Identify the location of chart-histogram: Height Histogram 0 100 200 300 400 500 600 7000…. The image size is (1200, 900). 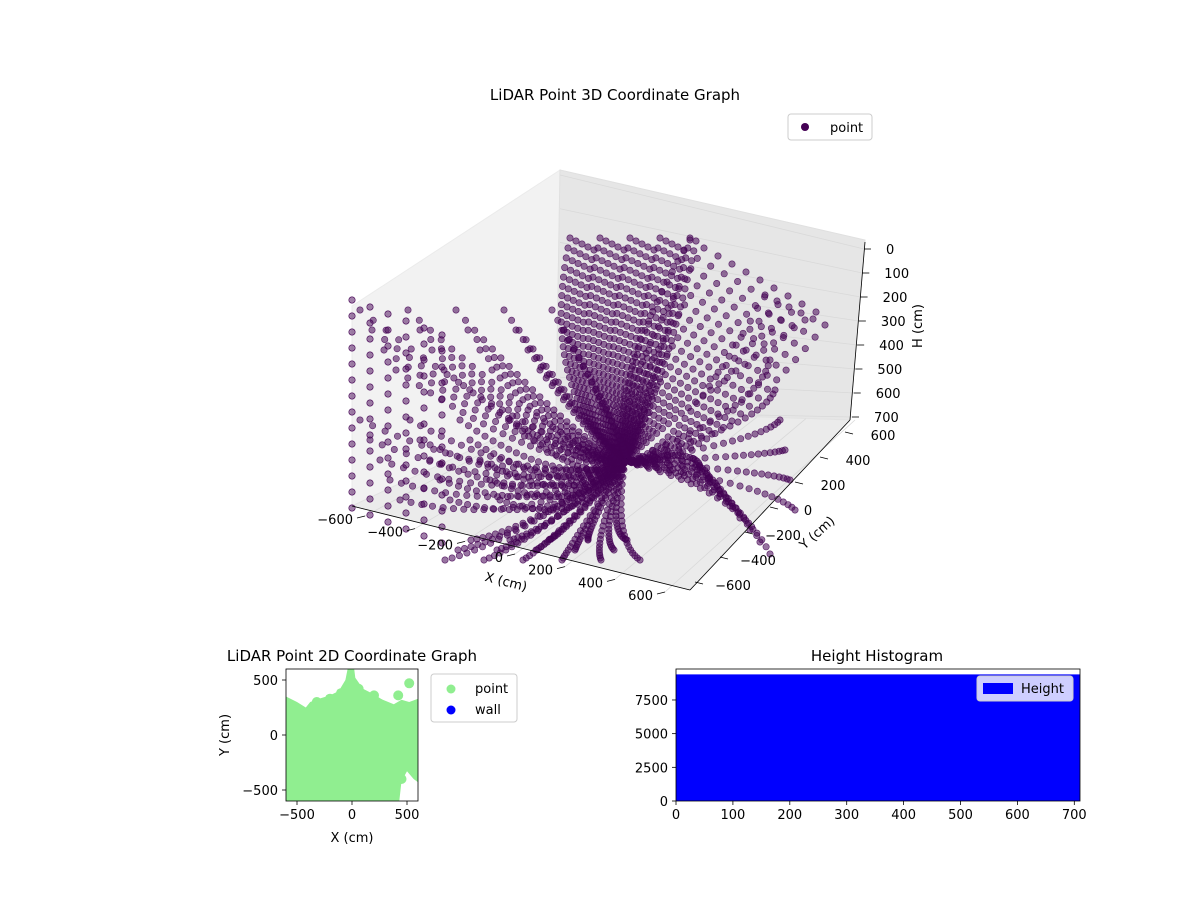
(861, 735).